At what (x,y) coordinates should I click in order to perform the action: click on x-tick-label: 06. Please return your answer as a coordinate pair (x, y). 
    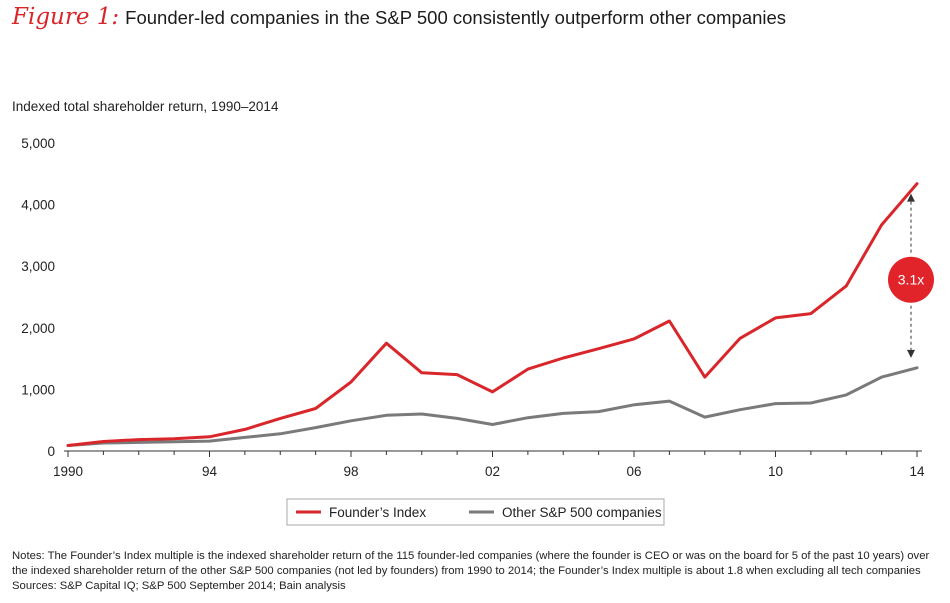
    Looking at the image, I should click on (633, 471).